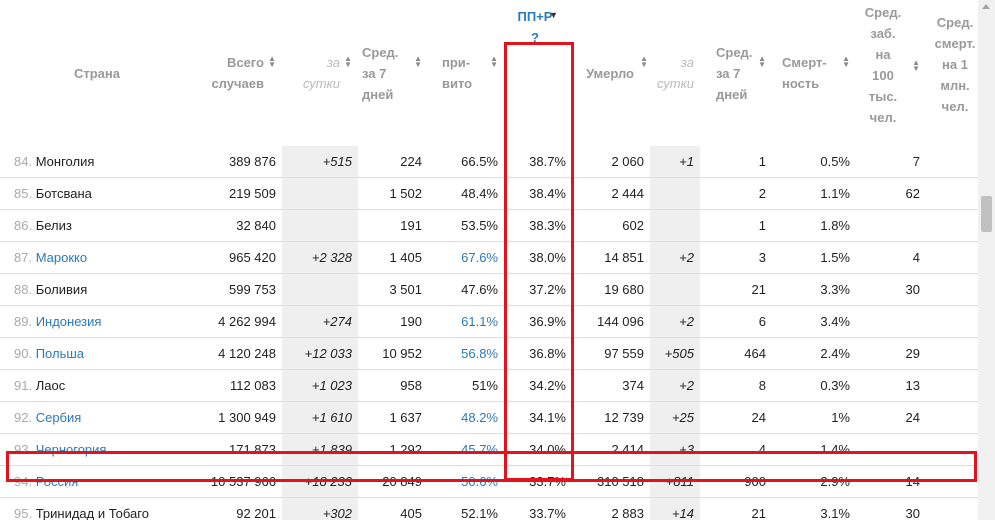  I want to click on total-cell: 4 120 248, so click(241, 353).